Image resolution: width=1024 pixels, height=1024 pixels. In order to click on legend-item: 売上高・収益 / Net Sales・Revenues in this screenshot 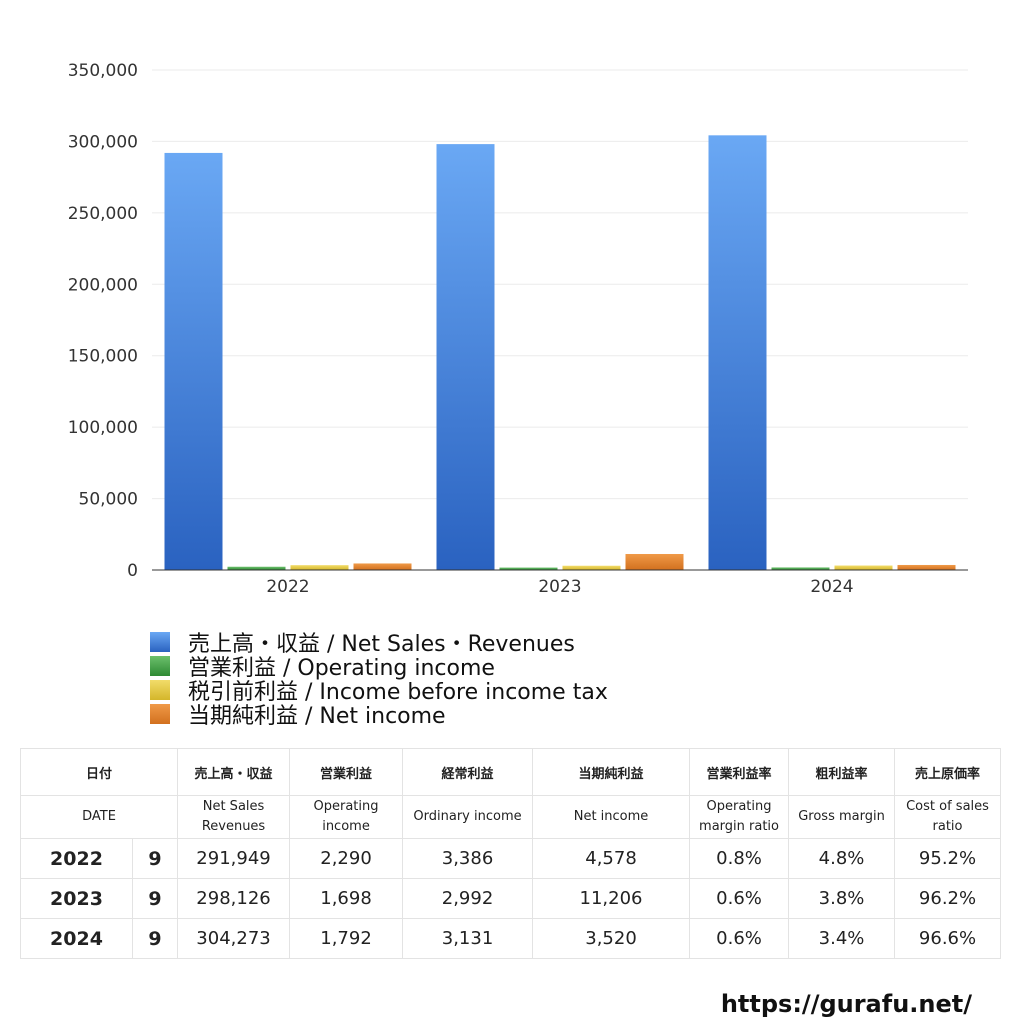, I will do `click(379, 643)`.